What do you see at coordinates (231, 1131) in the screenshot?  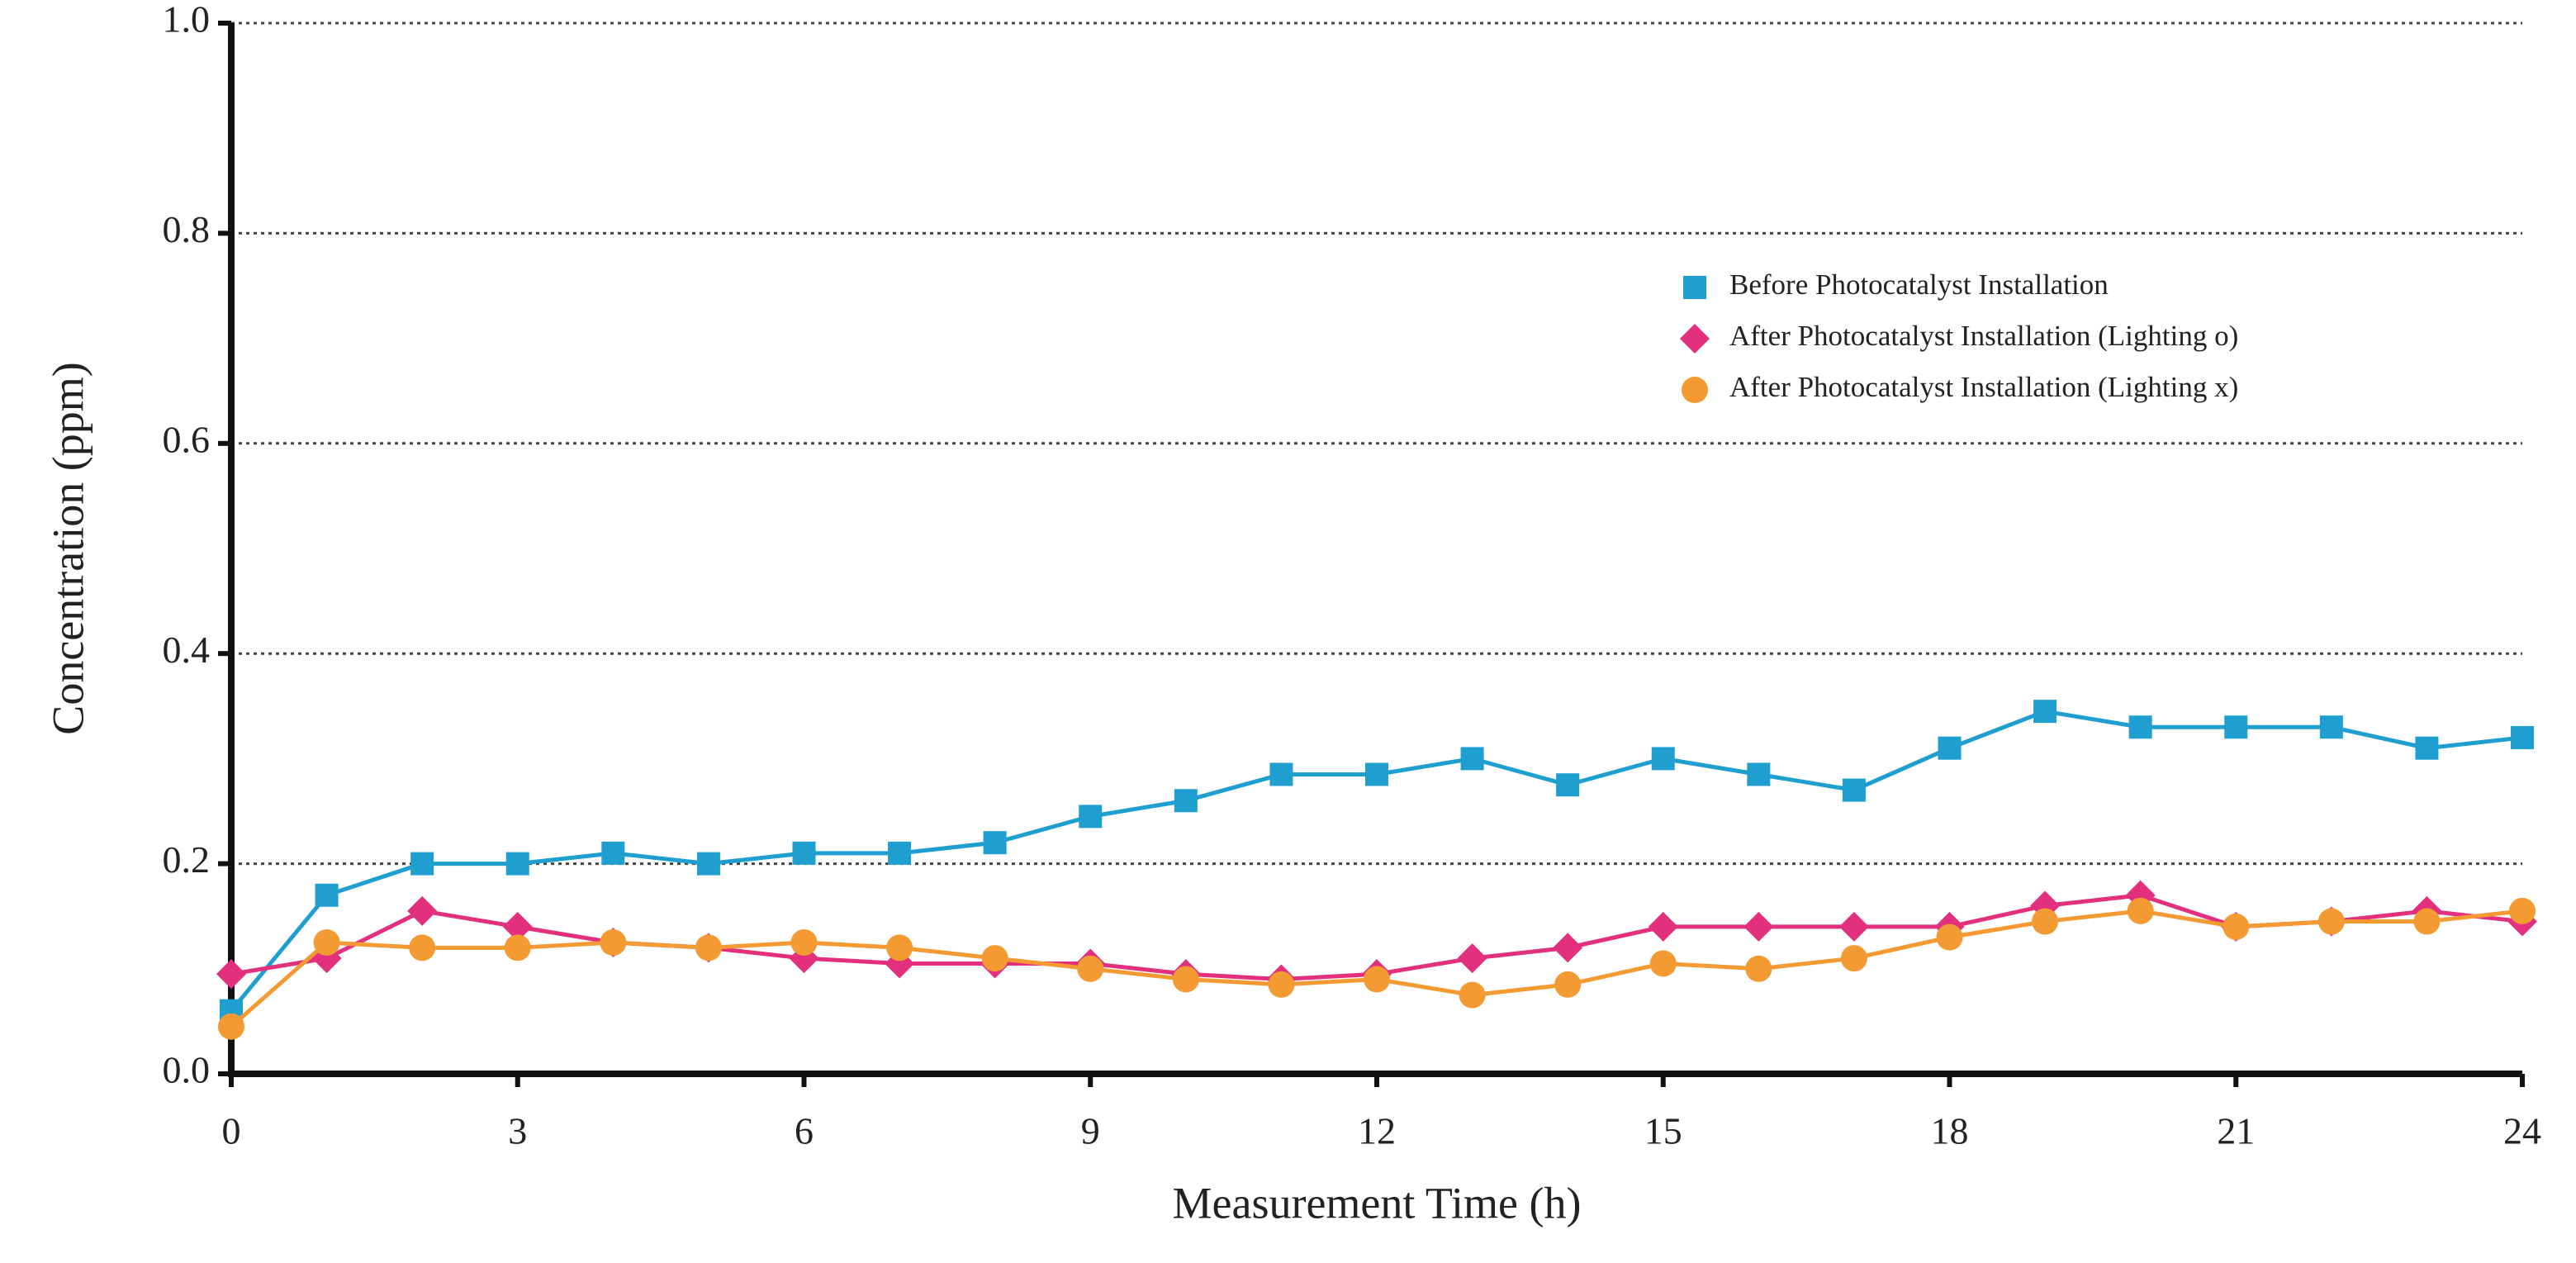 I see `x-tick-label: 0` at bounding box center [231, 1131].